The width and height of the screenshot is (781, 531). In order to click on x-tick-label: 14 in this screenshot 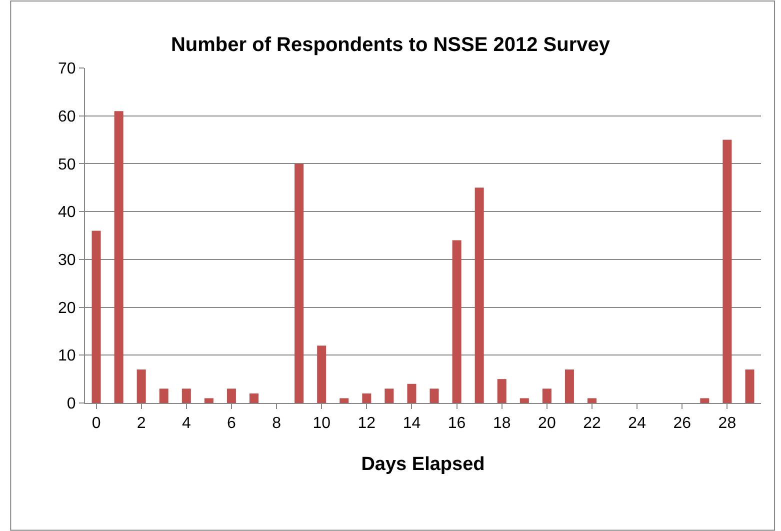, I will do `click(411, 423)`.